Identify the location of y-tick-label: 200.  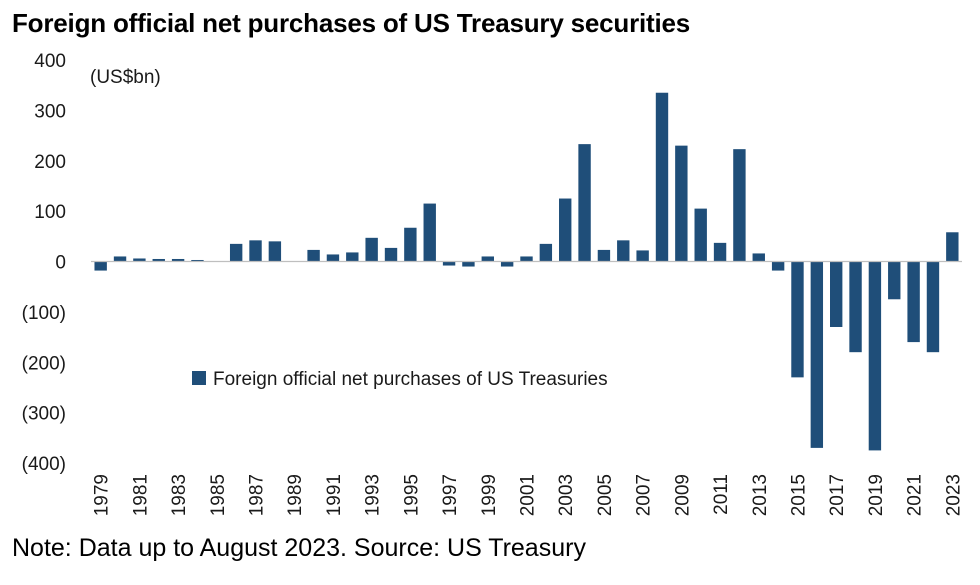
(50, 162).